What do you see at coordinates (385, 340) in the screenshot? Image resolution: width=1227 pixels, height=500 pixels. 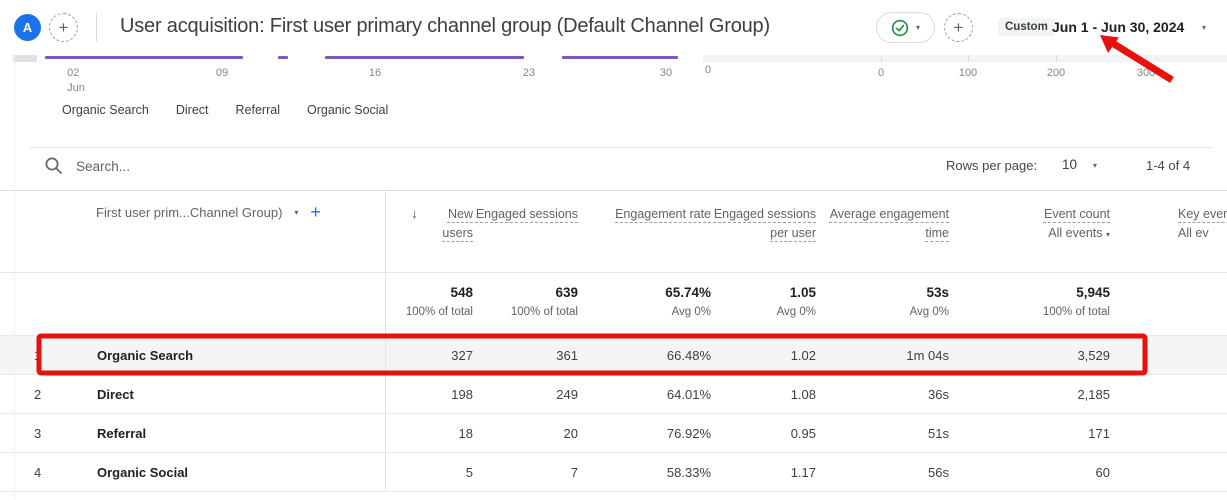 I see `column-divider` at bounding box center [385, 340].